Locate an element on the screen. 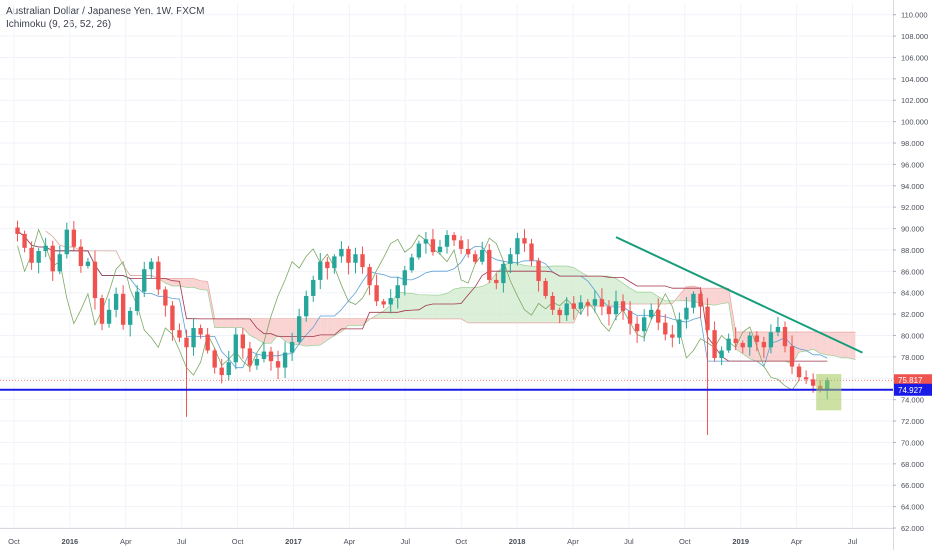  y-tick-label: 90.000 is located at coordinates (912, 229).